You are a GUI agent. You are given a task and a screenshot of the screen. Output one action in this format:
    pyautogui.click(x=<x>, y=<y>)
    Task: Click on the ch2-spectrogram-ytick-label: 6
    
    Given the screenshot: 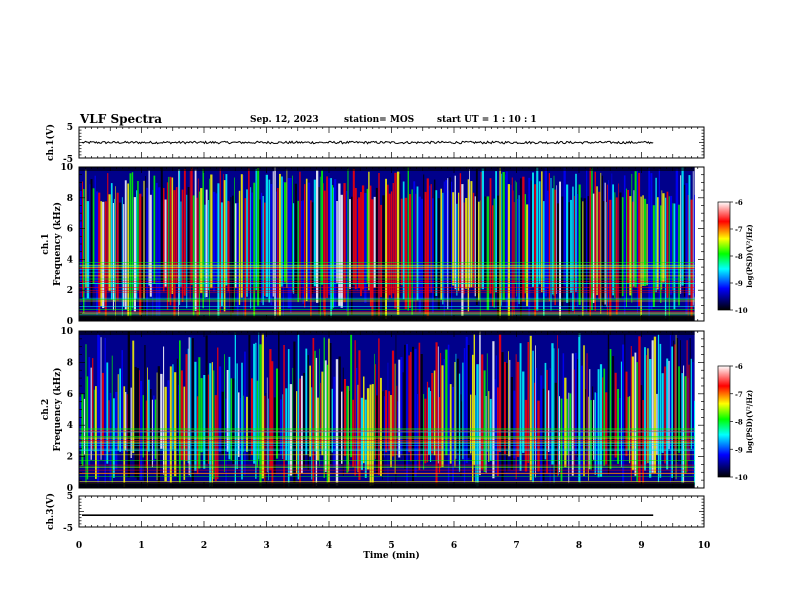 What is the action you would take?
    pyautogui.click(x=70, y=395)
    